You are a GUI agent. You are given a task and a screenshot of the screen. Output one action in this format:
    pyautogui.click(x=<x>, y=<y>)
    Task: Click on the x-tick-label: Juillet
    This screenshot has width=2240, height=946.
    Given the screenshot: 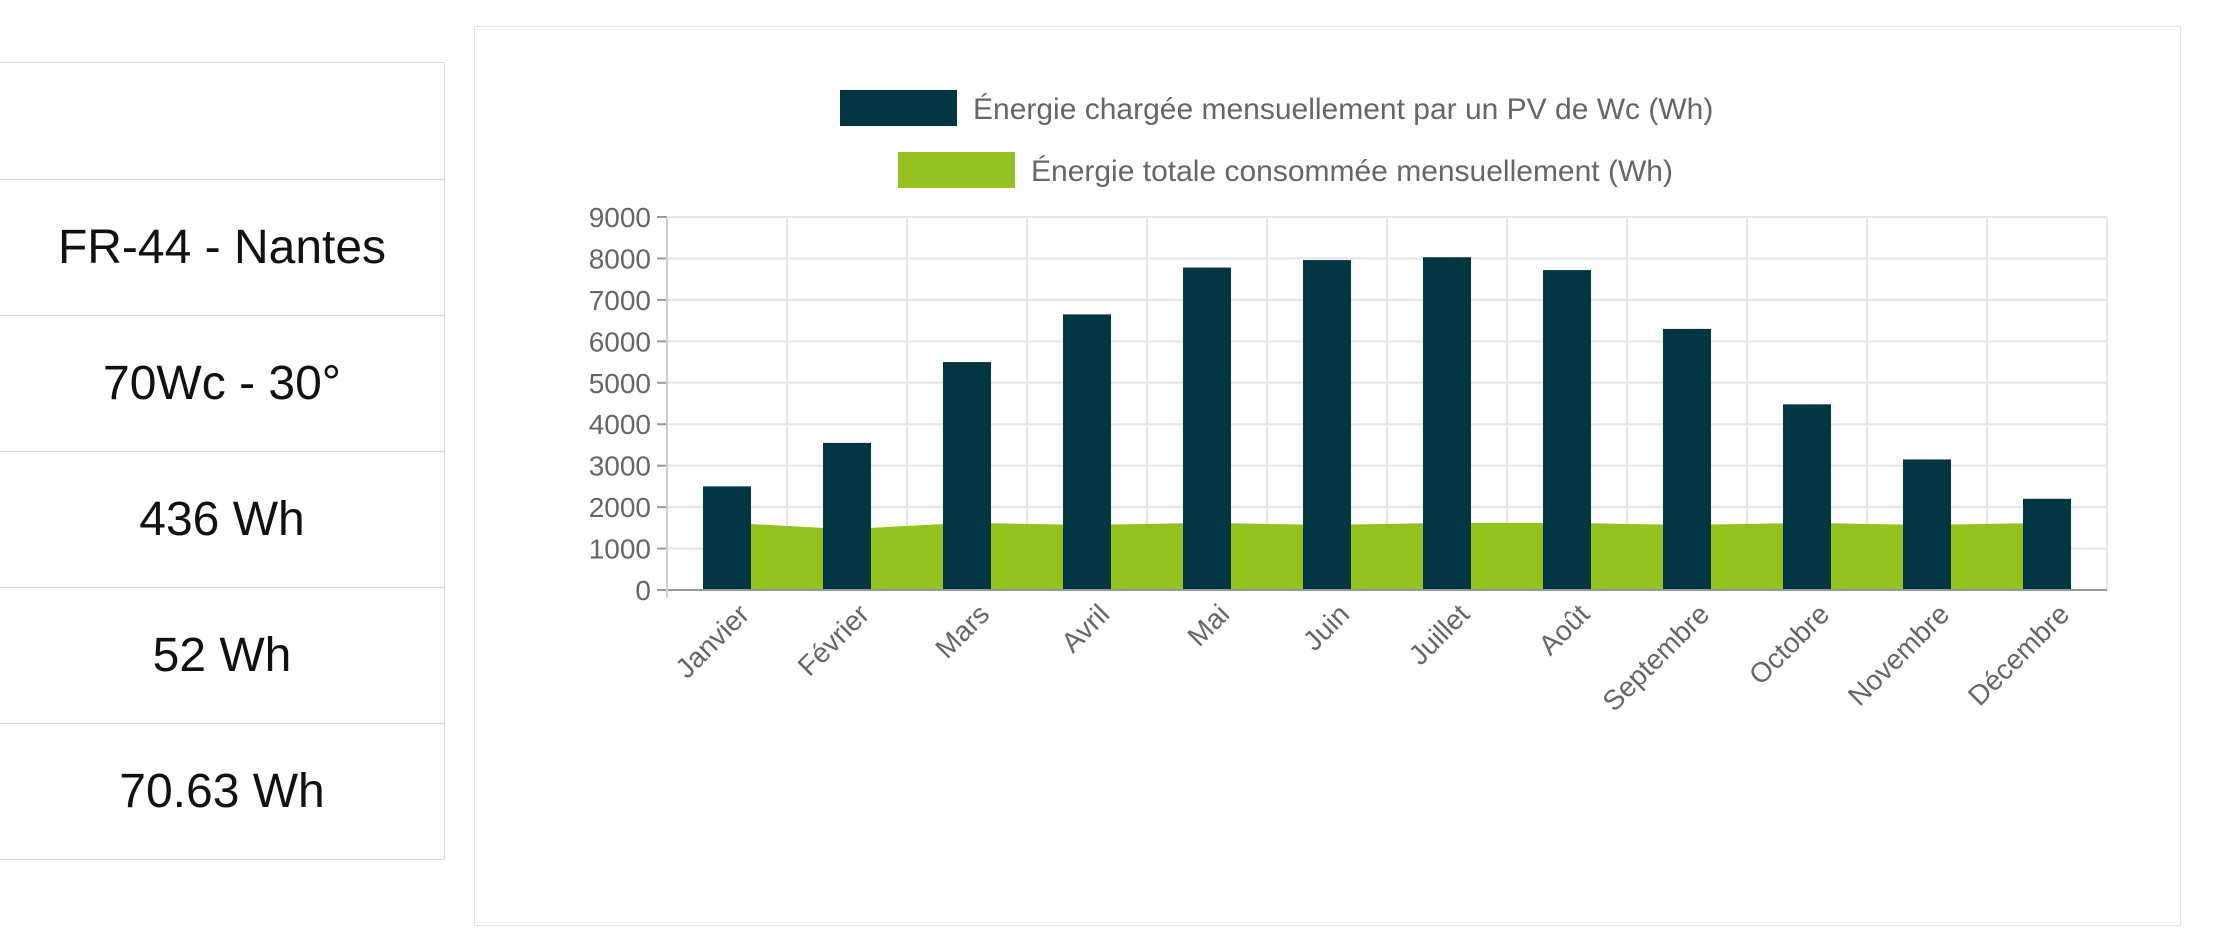 What is the action you would take?
    pyautogui.click(x=1439, y=634)
    